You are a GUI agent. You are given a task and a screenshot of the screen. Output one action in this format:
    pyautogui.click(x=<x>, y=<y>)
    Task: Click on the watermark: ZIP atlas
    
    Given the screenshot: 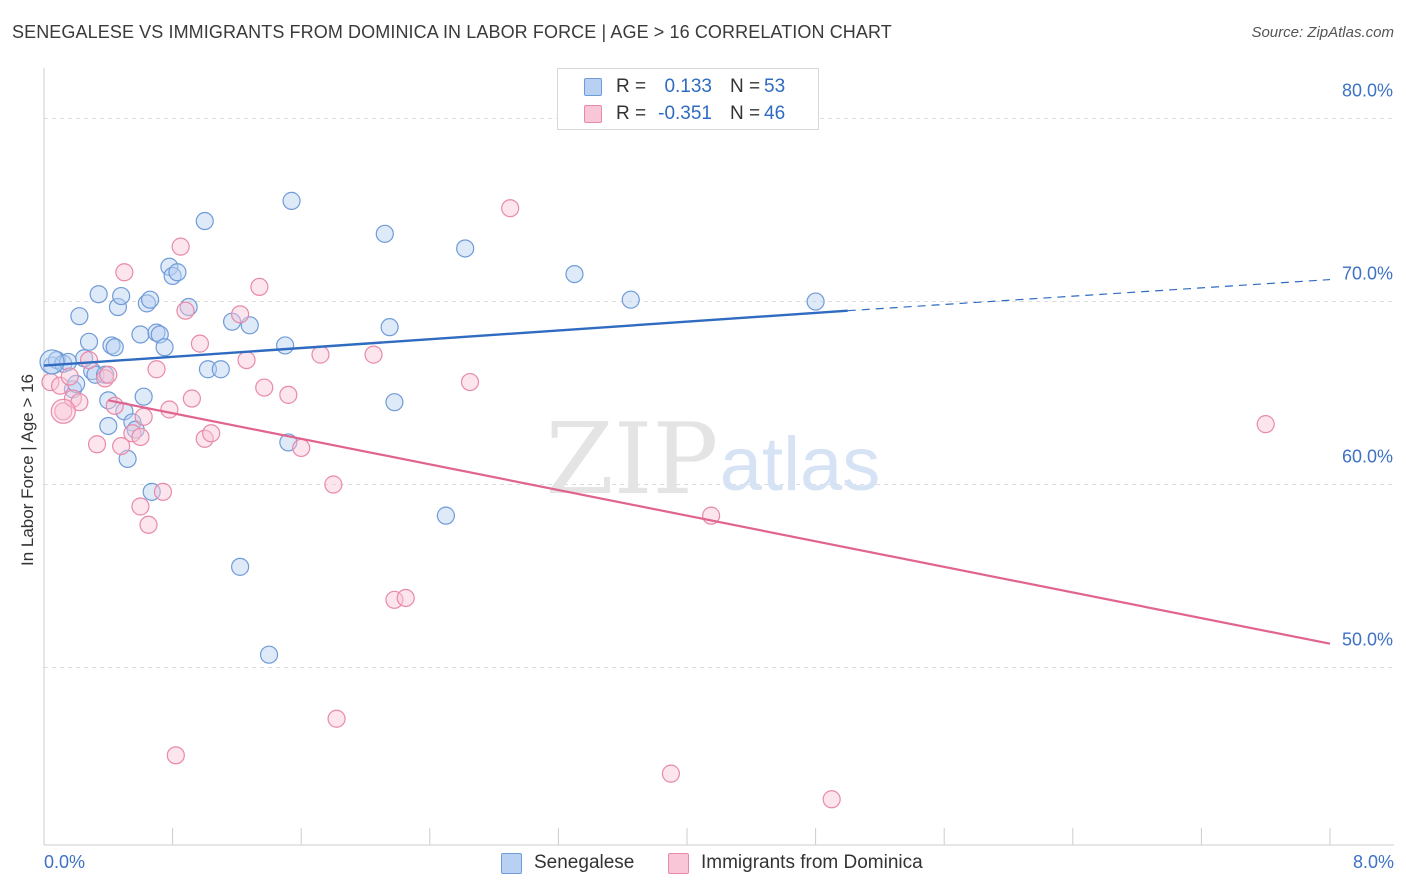 What is the action you would take?
    pyautogui.click(x=713, y=460)
    